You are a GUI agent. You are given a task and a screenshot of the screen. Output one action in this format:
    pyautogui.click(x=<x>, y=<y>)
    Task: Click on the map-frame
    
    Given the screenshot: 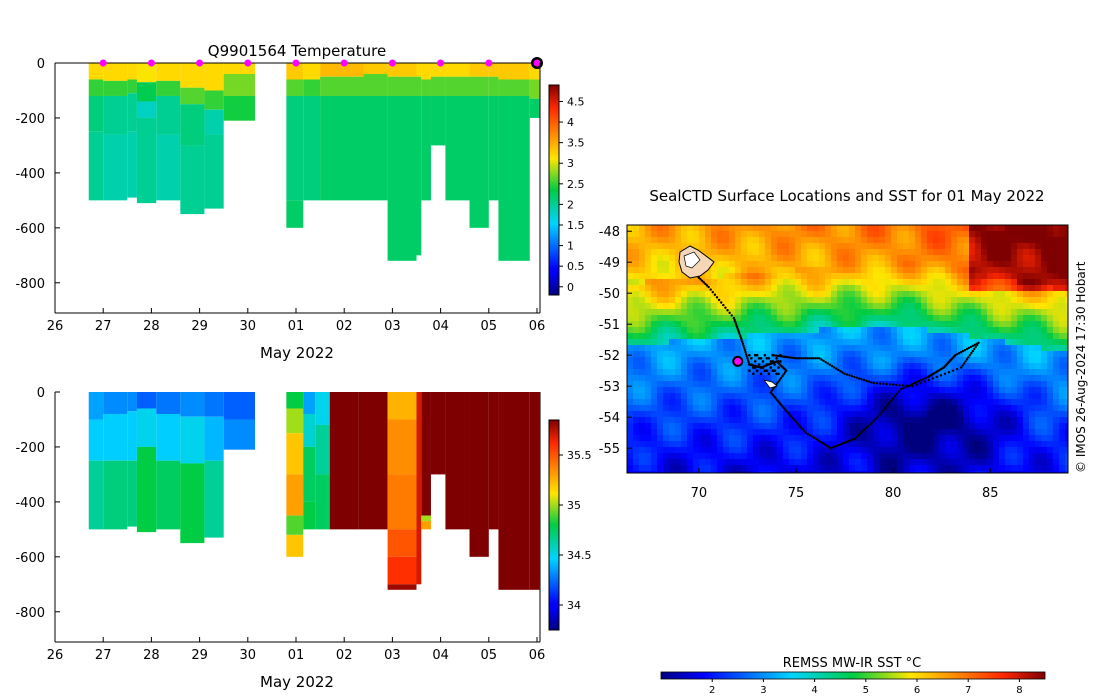 What is the action you would take?
    pyautogui.click(x=847, y=349)
    